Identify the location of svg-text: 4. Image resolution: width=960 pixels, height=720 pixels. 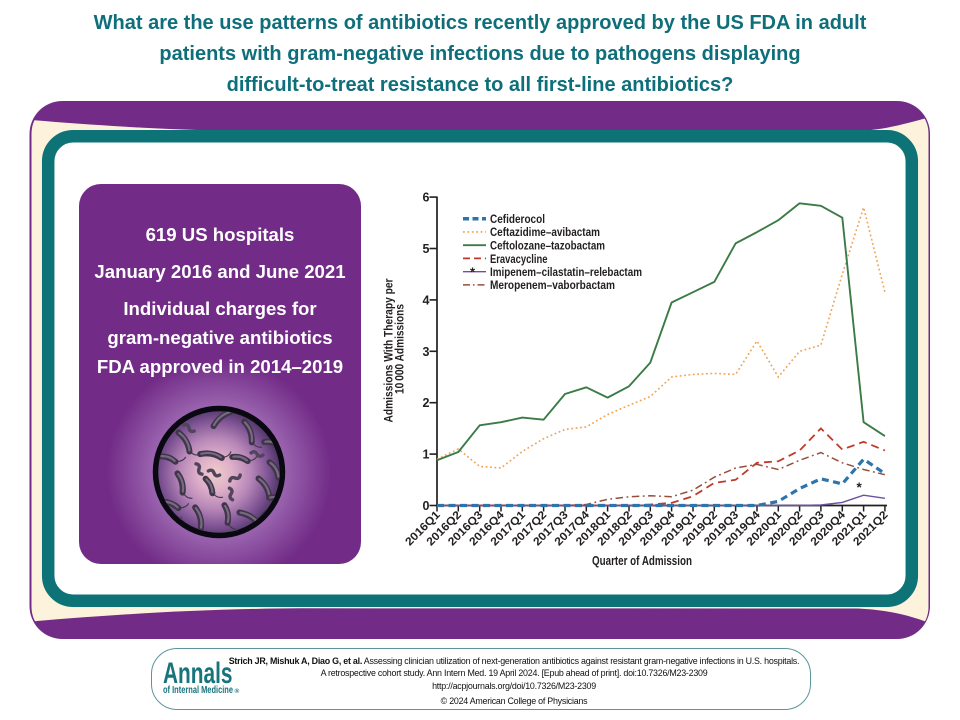
(426, 300).